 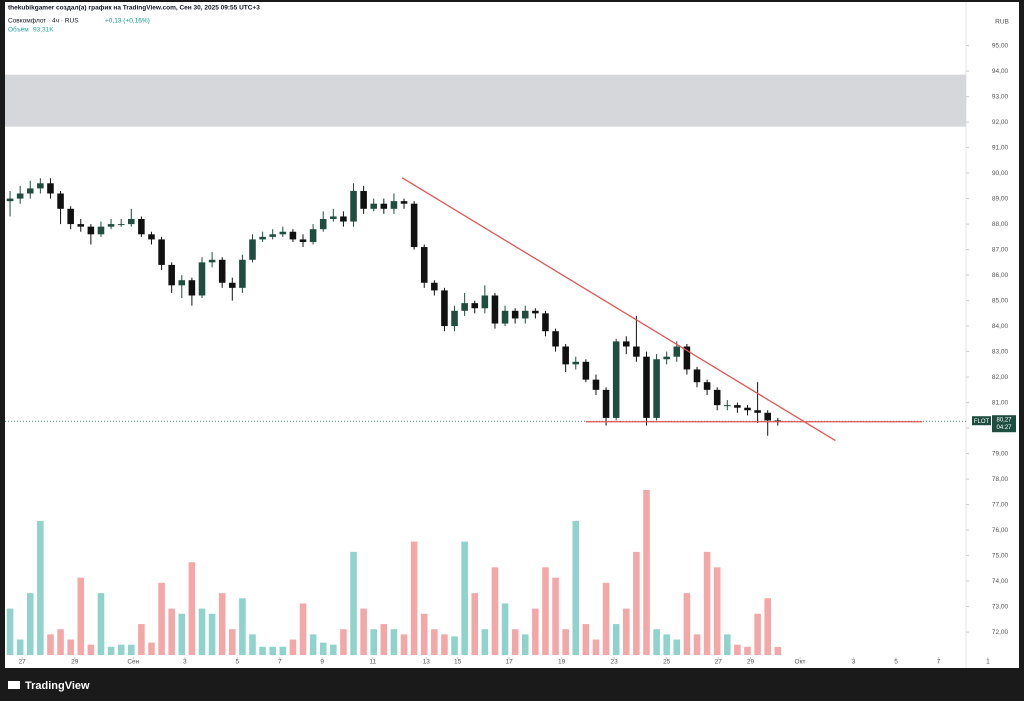 What do you see at coordinates (1000, 198) in the screenshot?
I see `y-tick-label: 89,00` at bounding box center [1000, 198].